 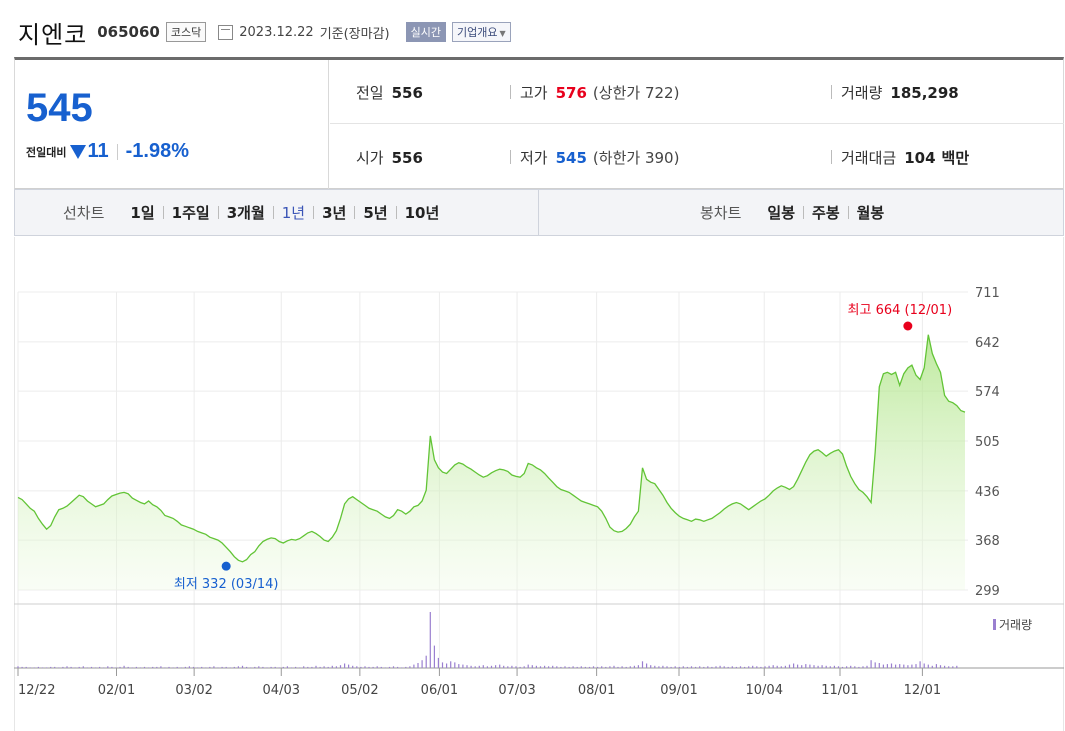 What do you see at coordinates (355, 212) in the screenshot?
I see `period-divider` at bounding box center [355, 212].